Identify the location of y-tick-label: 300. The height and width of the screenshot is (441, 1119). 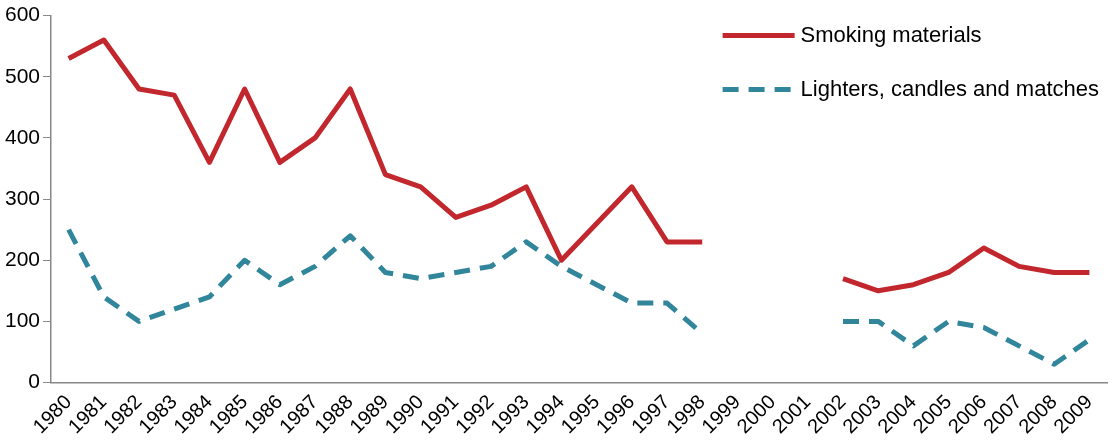
(22, 197).